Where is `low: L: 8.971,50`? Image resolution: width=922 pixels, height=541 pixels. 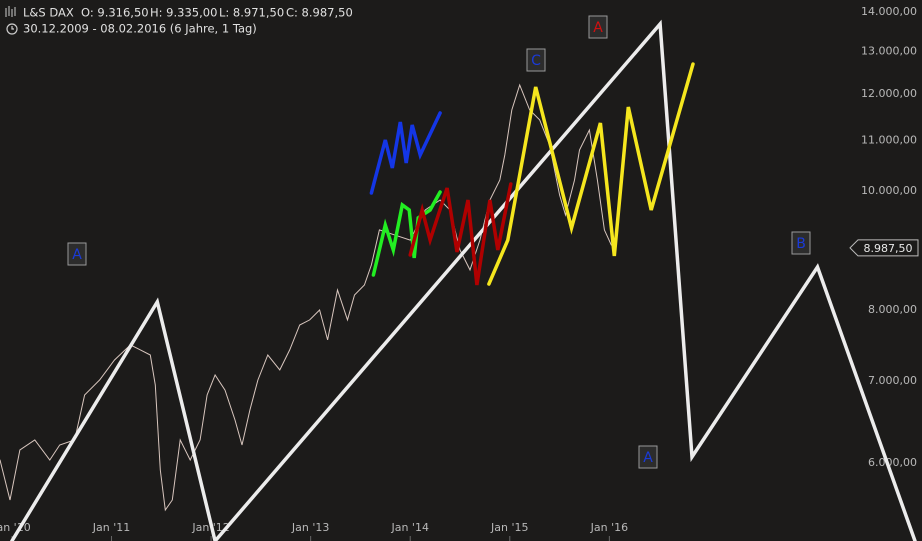 low: L: 8.971,50 is located at coordinates (251, 13).